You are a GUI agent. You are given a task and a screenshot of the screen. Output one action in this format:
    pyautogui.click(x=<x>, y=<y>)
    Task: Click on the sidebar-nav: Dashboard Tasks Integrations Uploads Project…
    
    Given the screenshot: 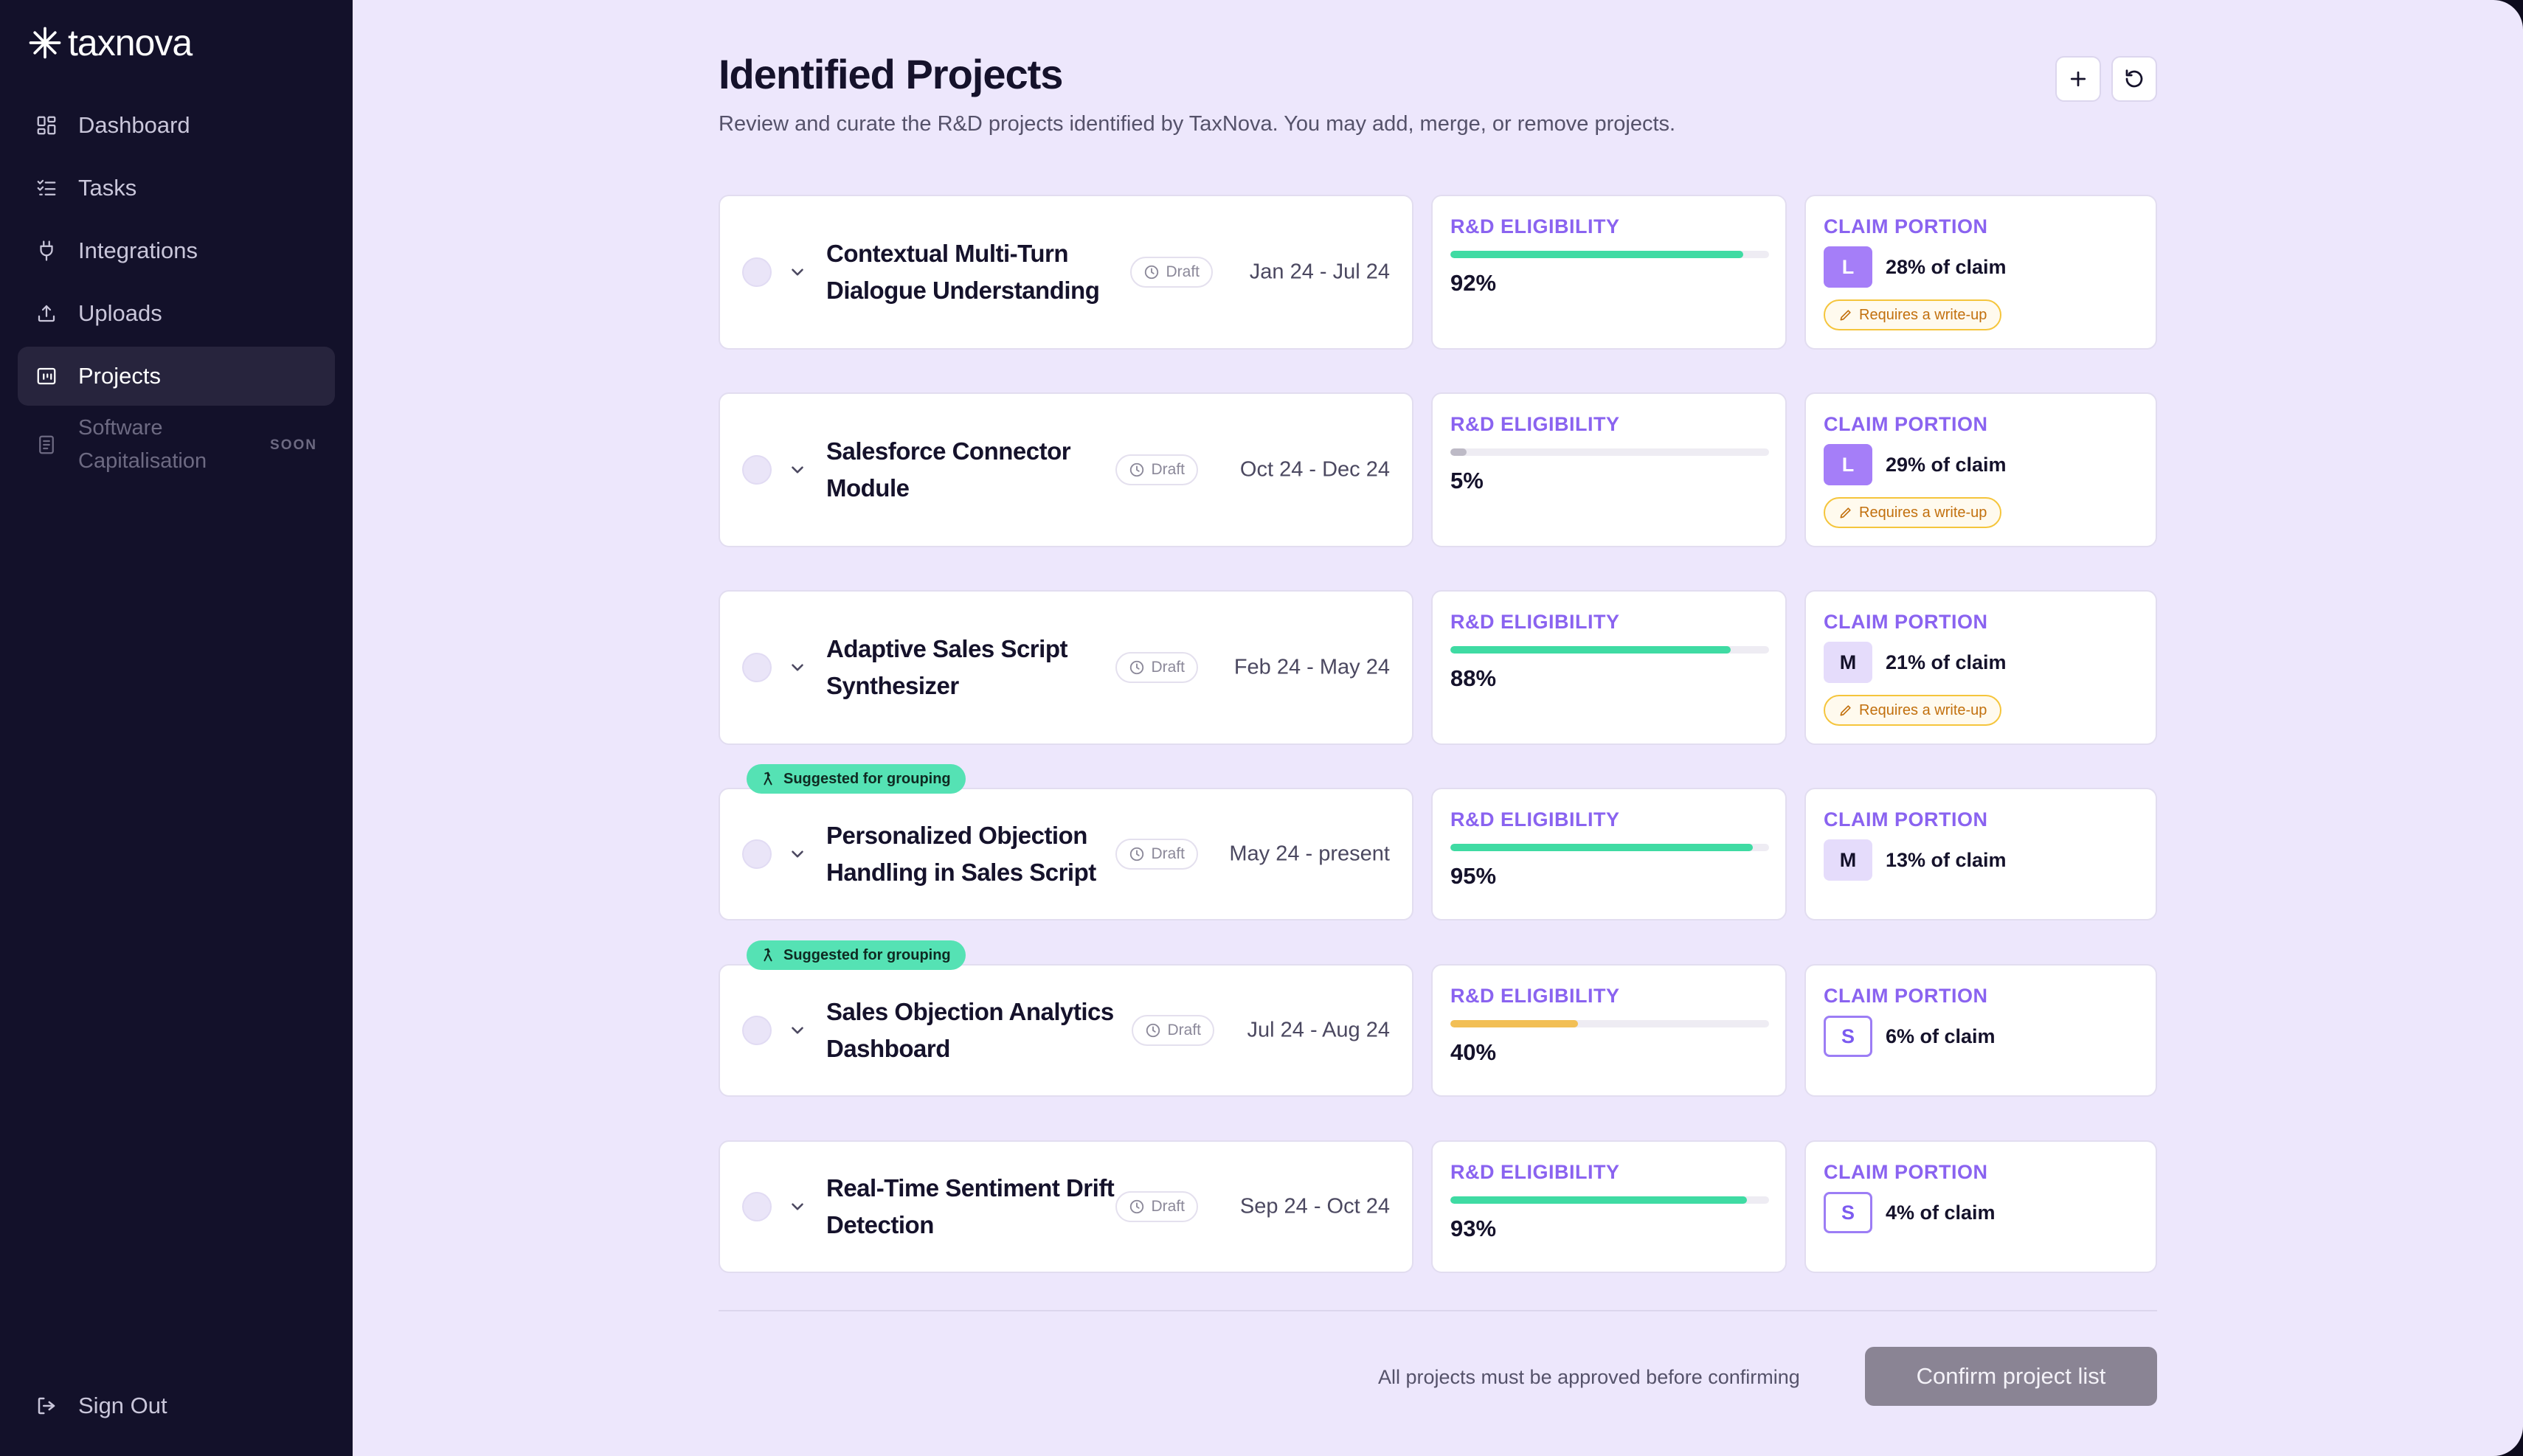 What is the action you would take?
    pyautogui.click(x=176, y=290)
    